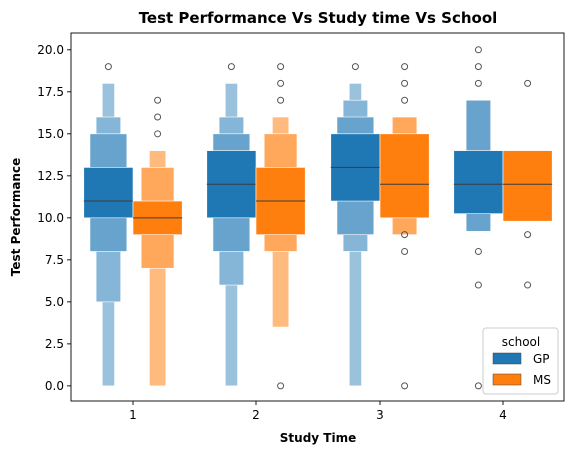  Describe the element at coordinates (54, 344) in the screenshot. I see `y-tick-label: 2.5` at that location.